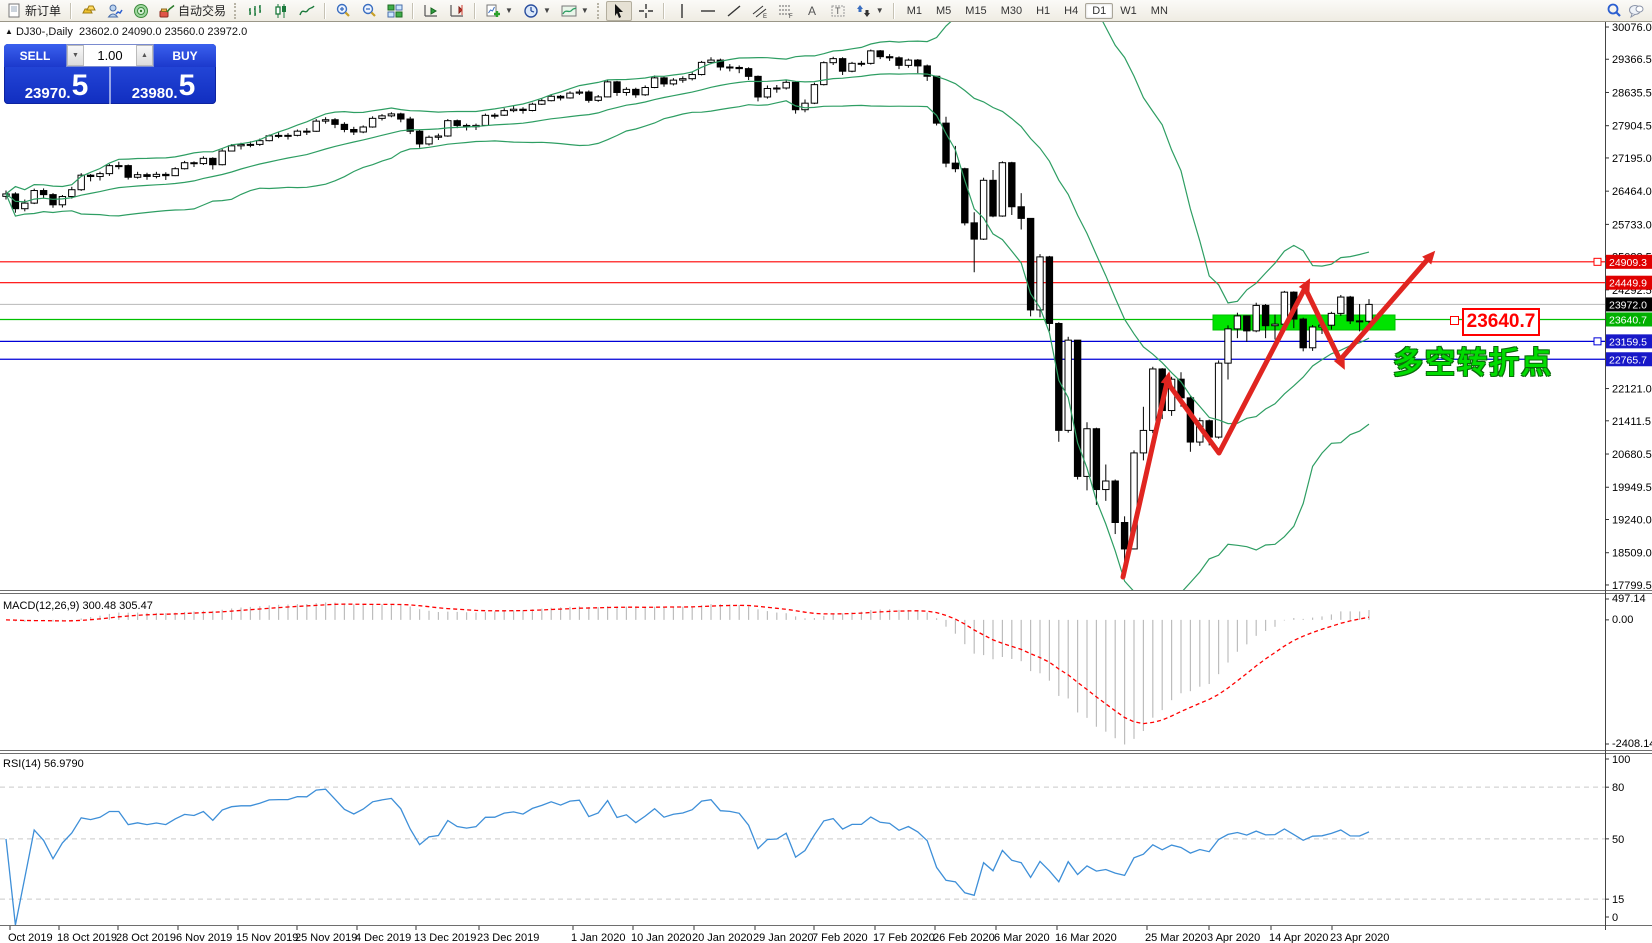 Image resolution: width=1652 pixels, height=943 pixels. What do you see at coordinates (75, 55) in the screenshot?
I see `volume-decrease-button: ▼` at bounding box center [75, 55].